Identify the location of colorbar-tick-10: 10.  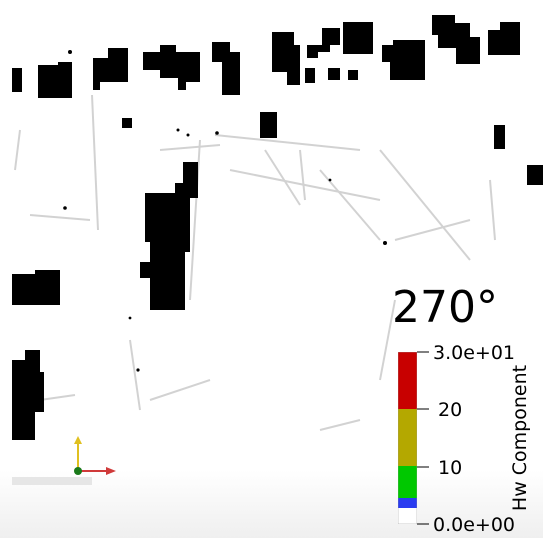
(450, 468).